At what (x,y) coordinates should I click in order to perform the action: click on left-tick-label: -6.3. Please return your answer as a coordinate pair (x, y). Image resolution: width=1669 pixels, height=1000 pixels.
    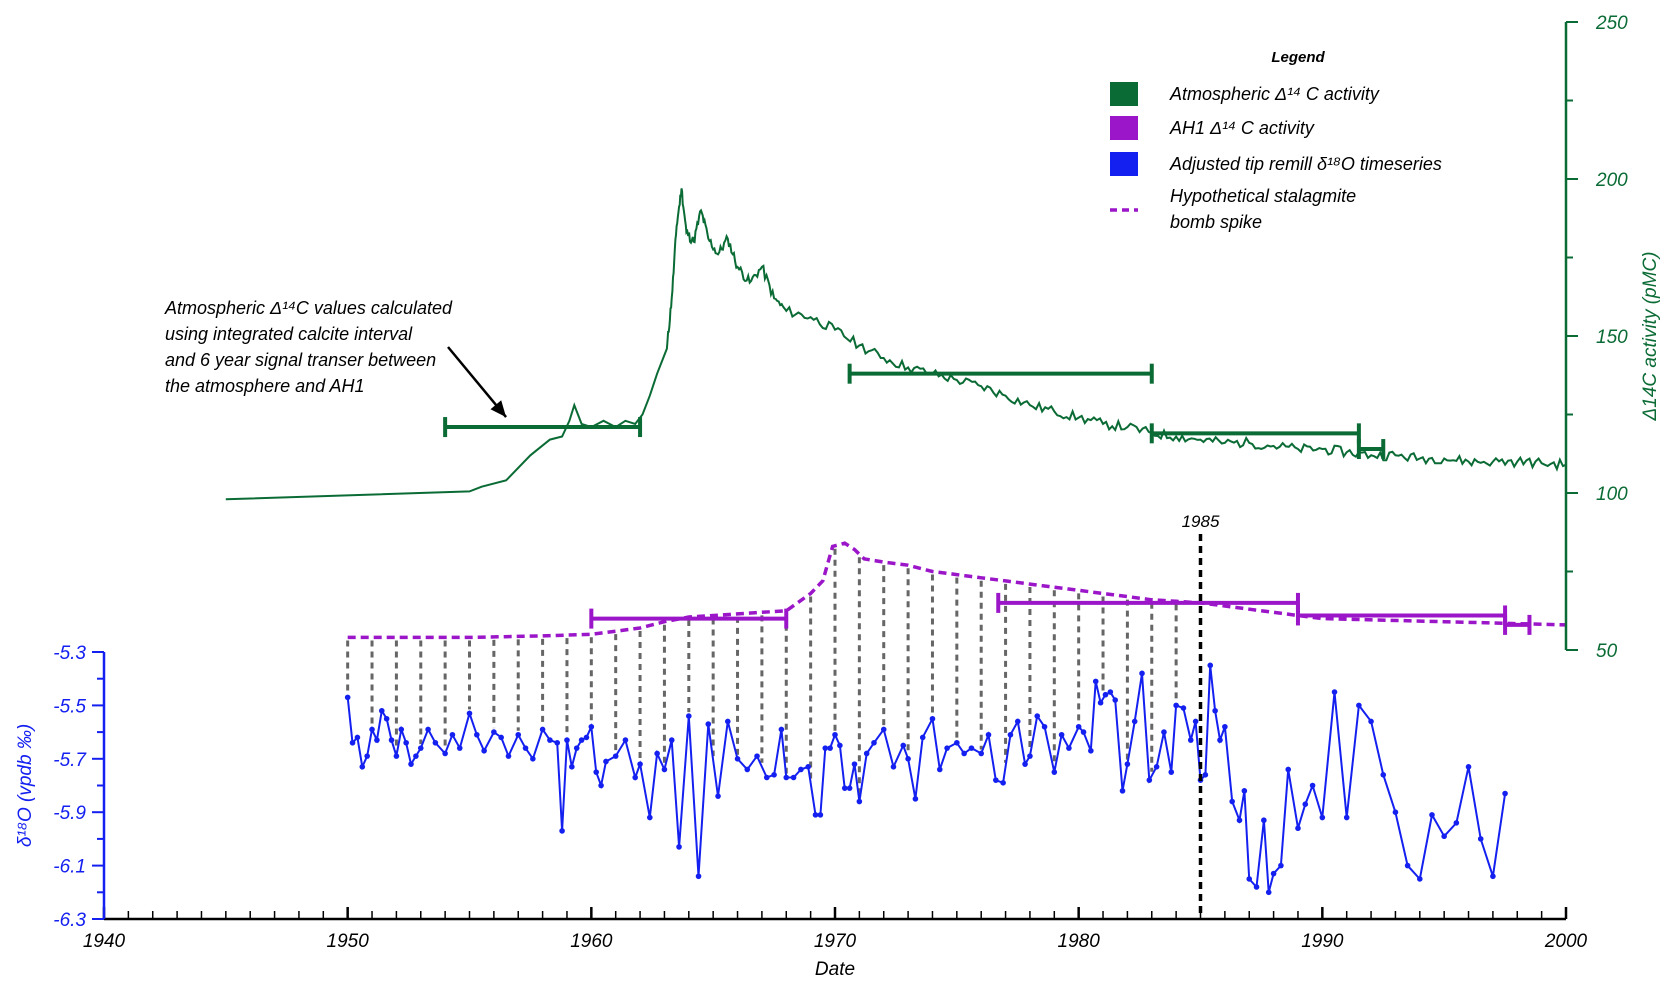
    Looking at the image, I should click on (69, 920).